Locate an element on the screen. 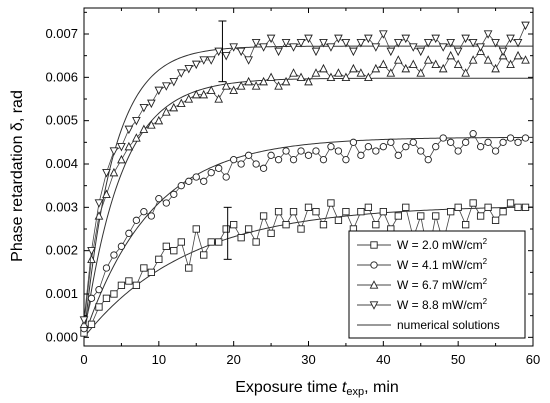 The width and height of the screenshot is (550, 403). x-tick-label: 60 is located at coordinates (533, 359).